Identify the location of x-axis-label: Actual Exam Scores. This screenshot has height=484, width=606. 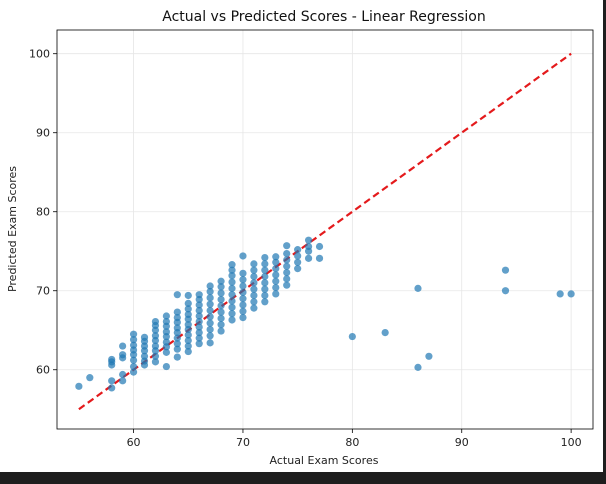
(324, 460).